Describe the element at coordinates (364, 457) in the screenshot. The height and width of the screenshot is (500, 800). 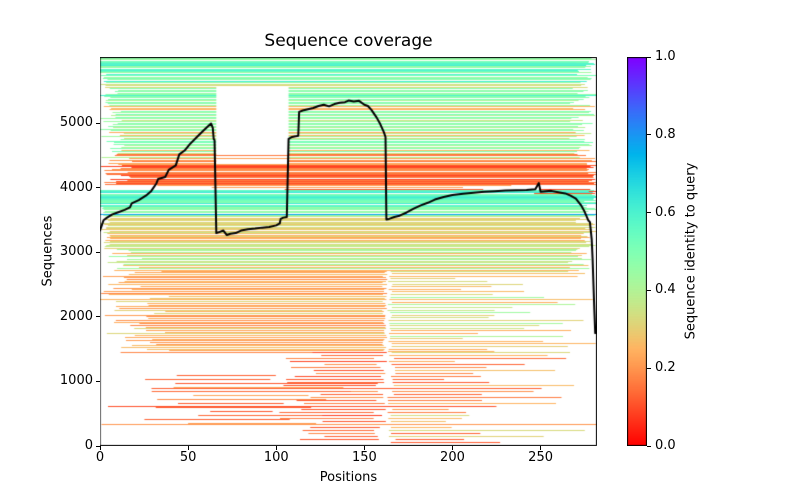
I see `x-tick-label: 150` at that location.